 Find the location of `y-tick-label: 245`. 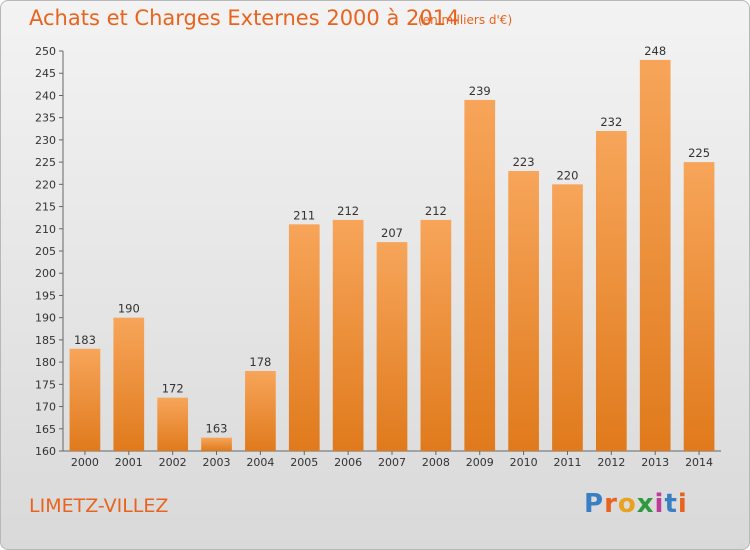

y-tick-label: 245 is located at coordinates (45, 73).